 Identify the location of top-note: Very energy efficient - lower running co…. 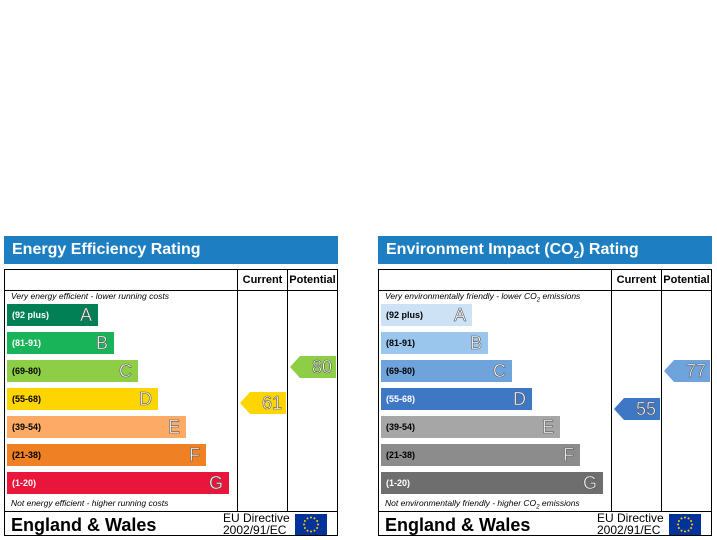
(90, 296).